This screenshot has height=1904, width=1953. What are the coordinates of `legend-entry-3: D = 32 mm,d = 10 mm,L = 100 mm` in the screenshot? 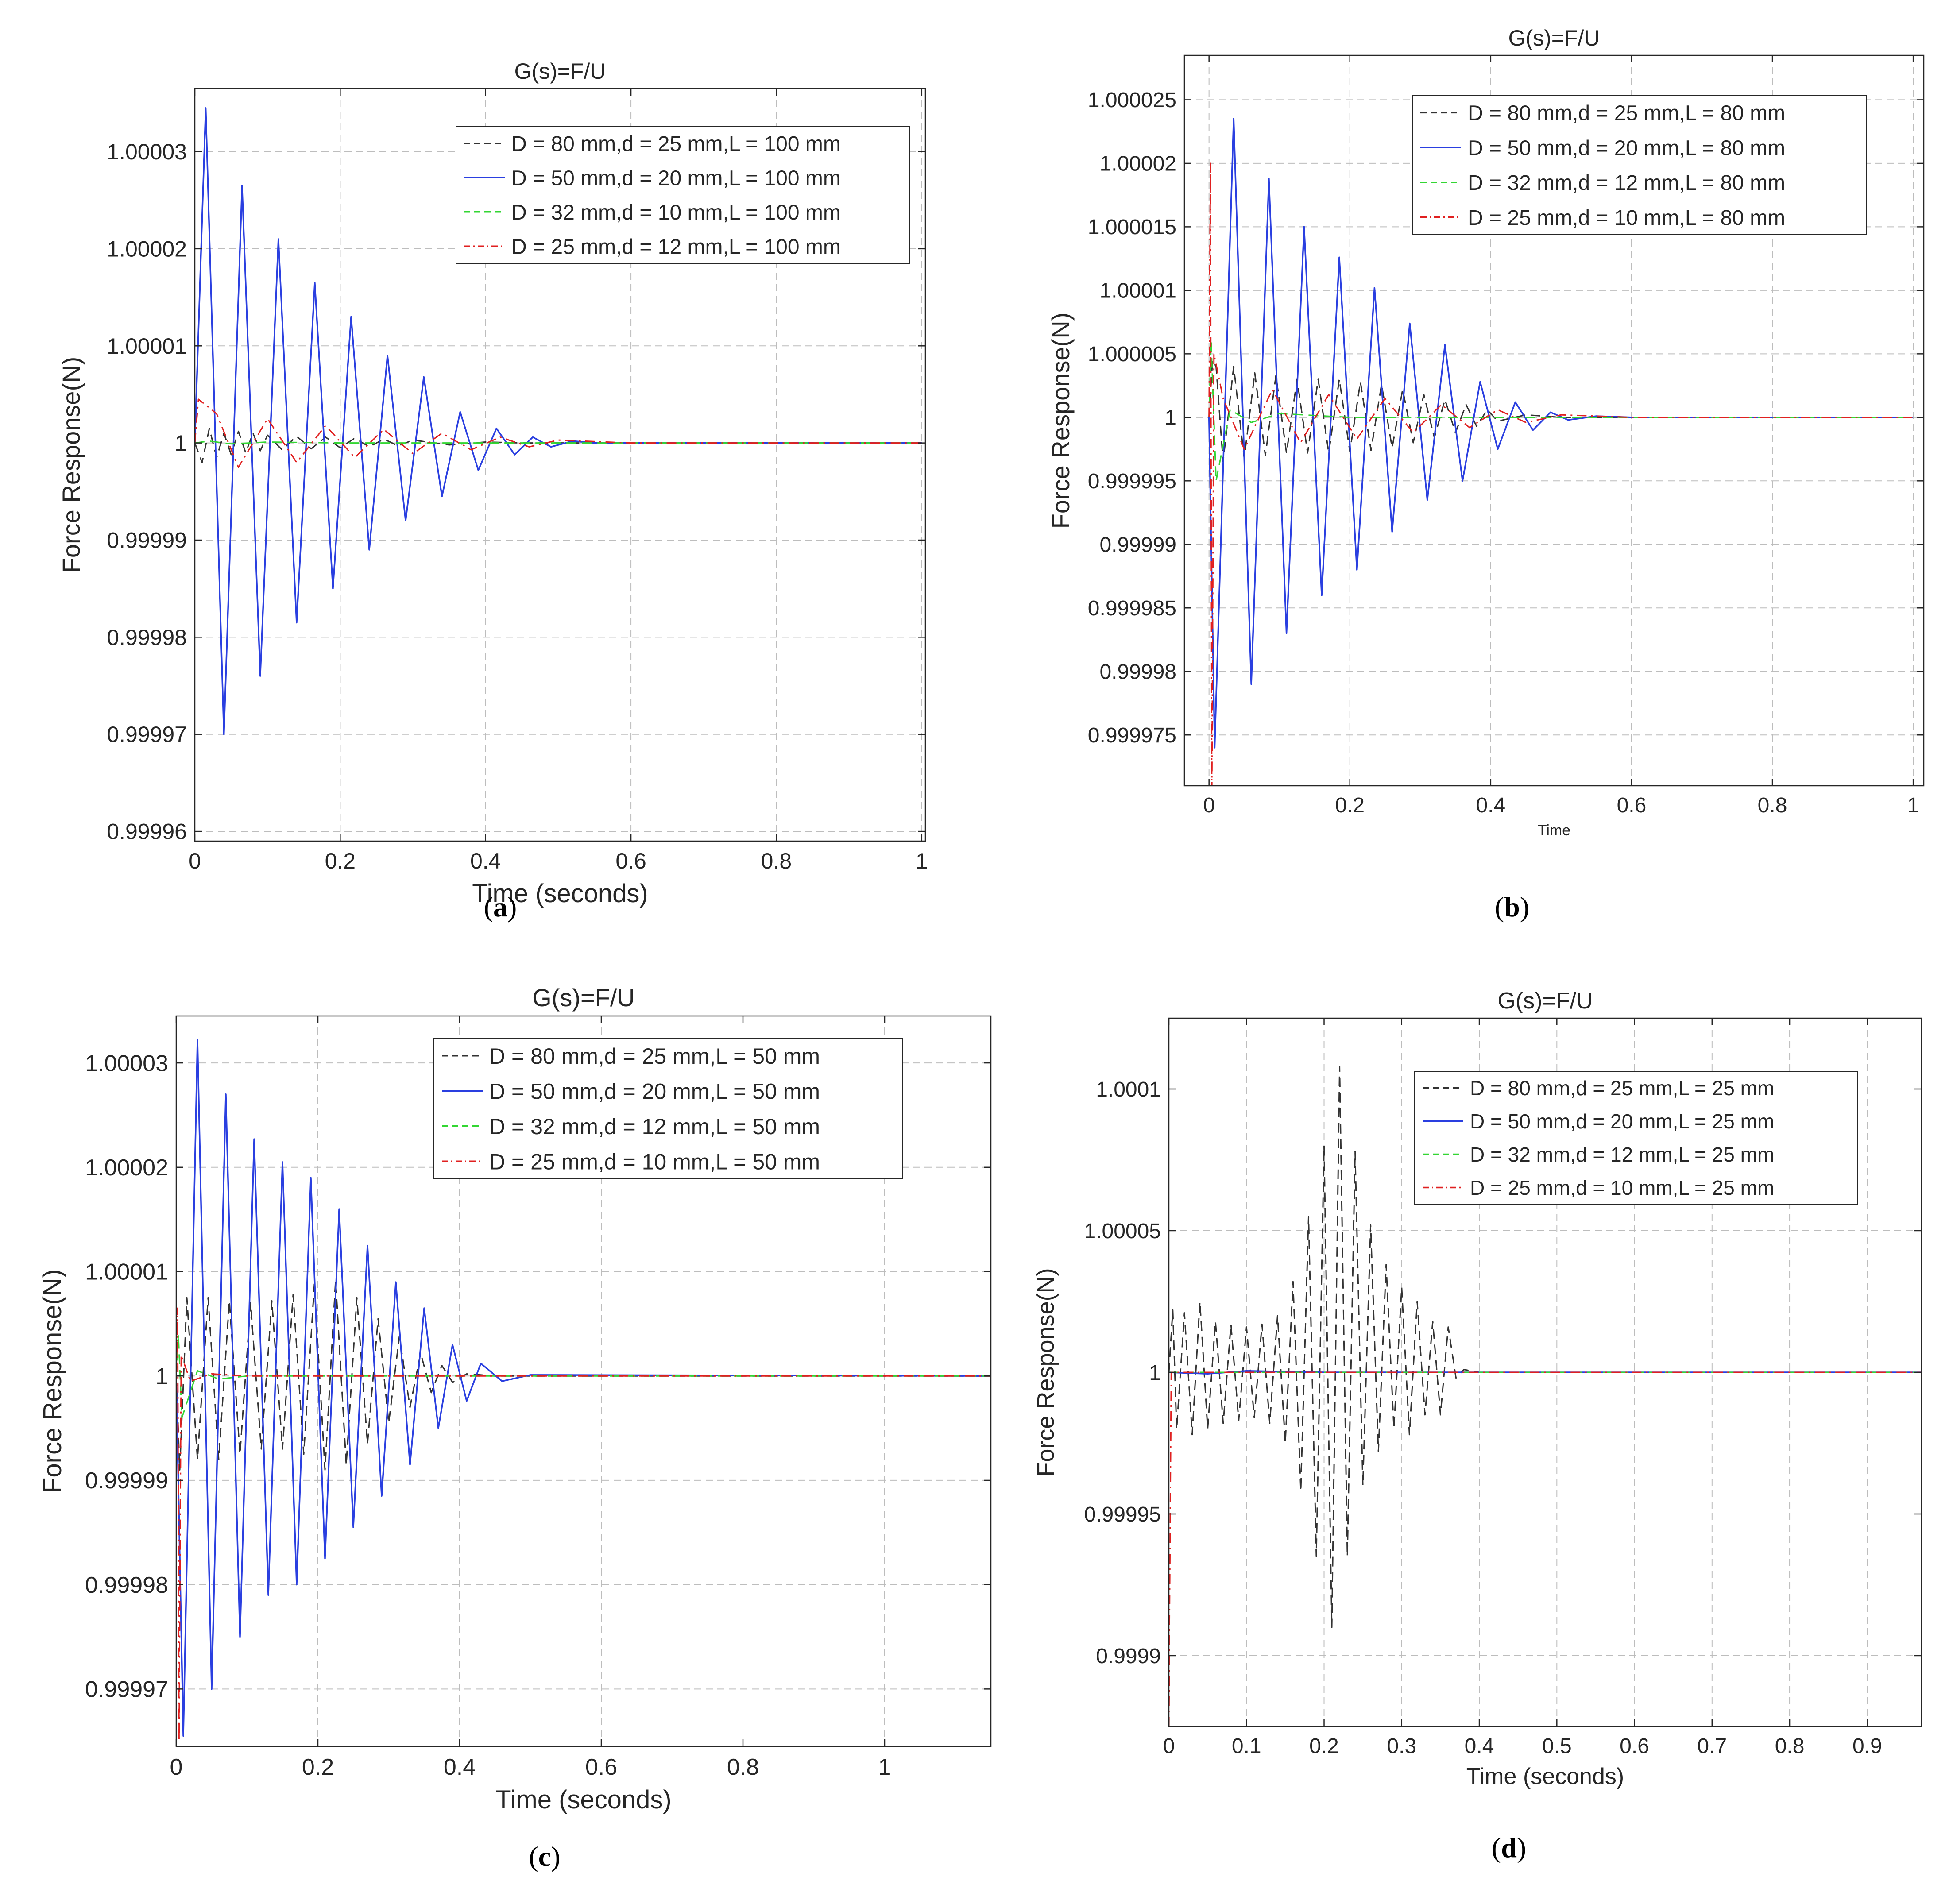 It's located at (676, 212).